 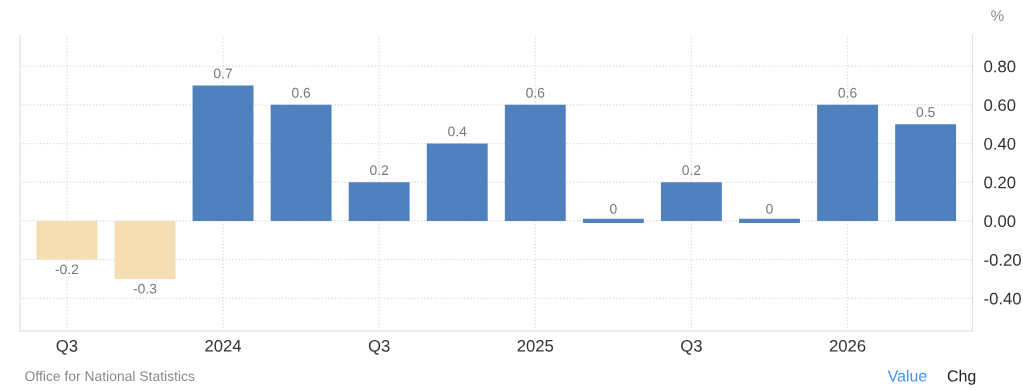 I want to click on y-tick-label: -0.20, so click(x=1002, y=260).